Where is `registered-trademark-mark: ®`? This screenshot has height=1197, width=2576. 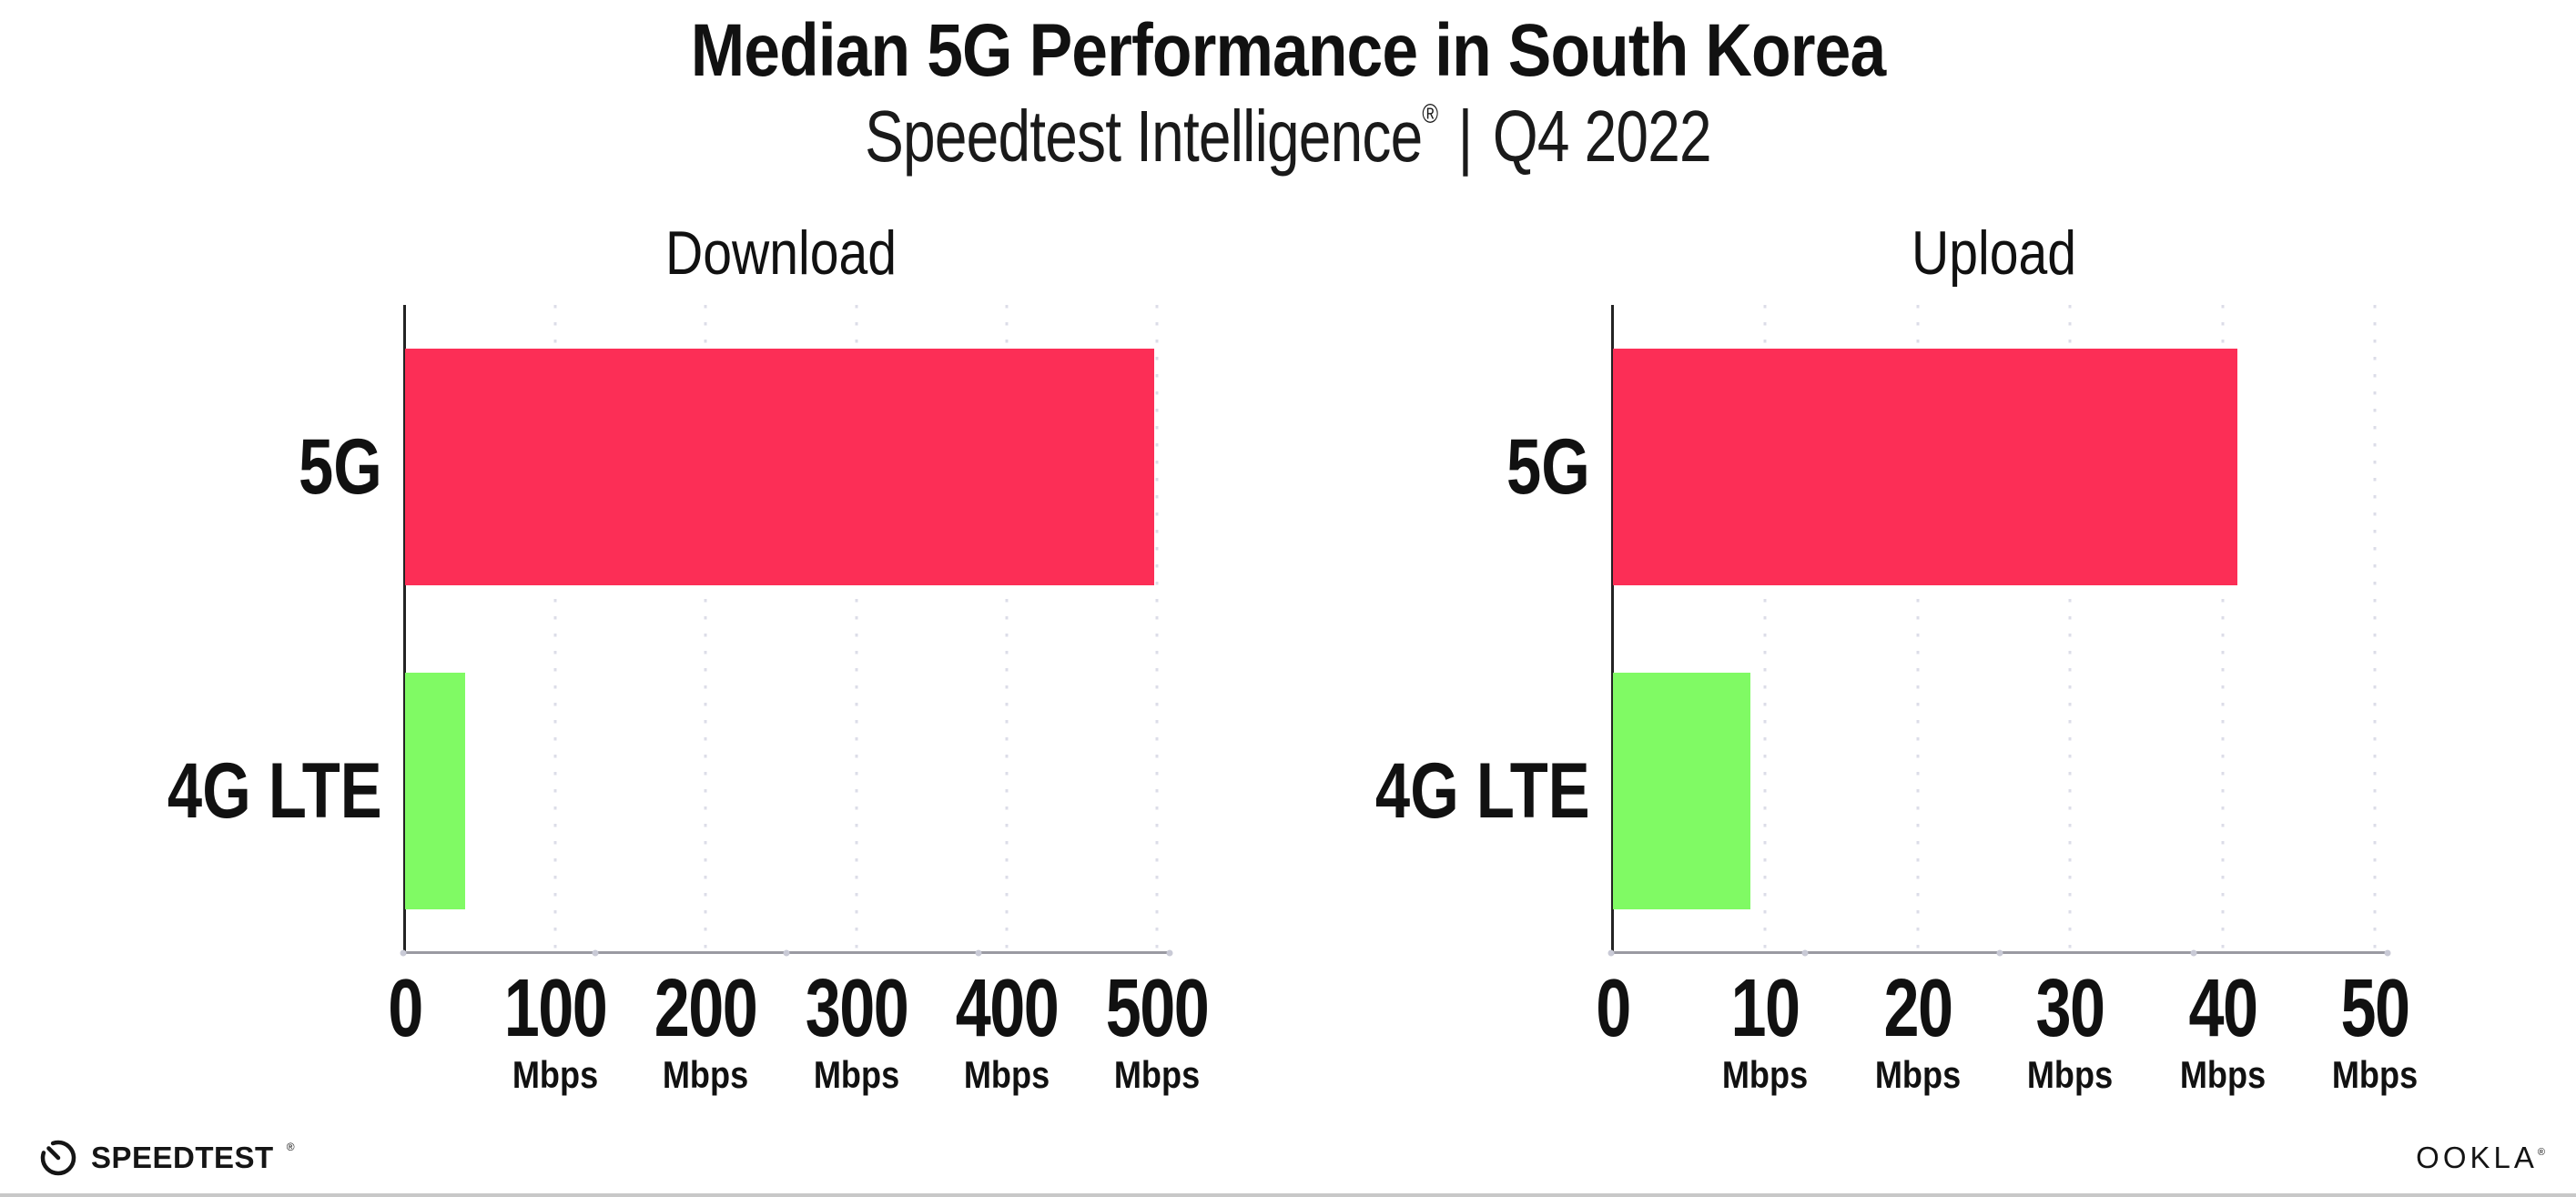
registered-trademark-mark: ® is located at coordinates (1430, 114).